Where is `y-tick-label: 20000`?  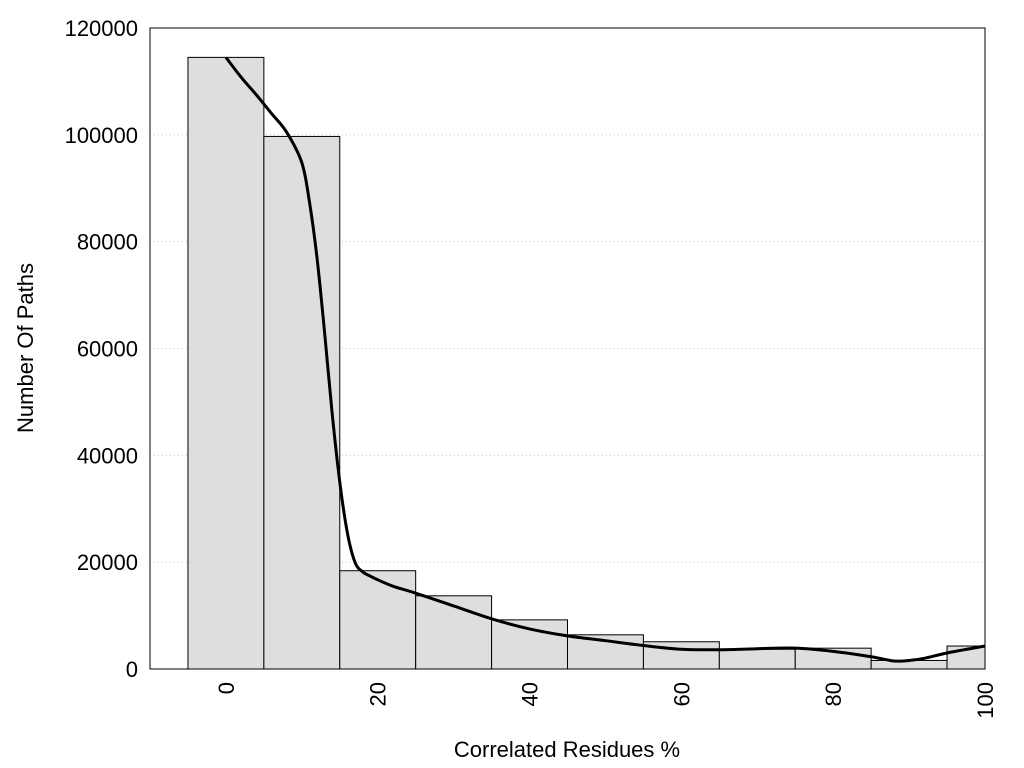 y-tick-label: 20000 is located at coordinates (107, 562).